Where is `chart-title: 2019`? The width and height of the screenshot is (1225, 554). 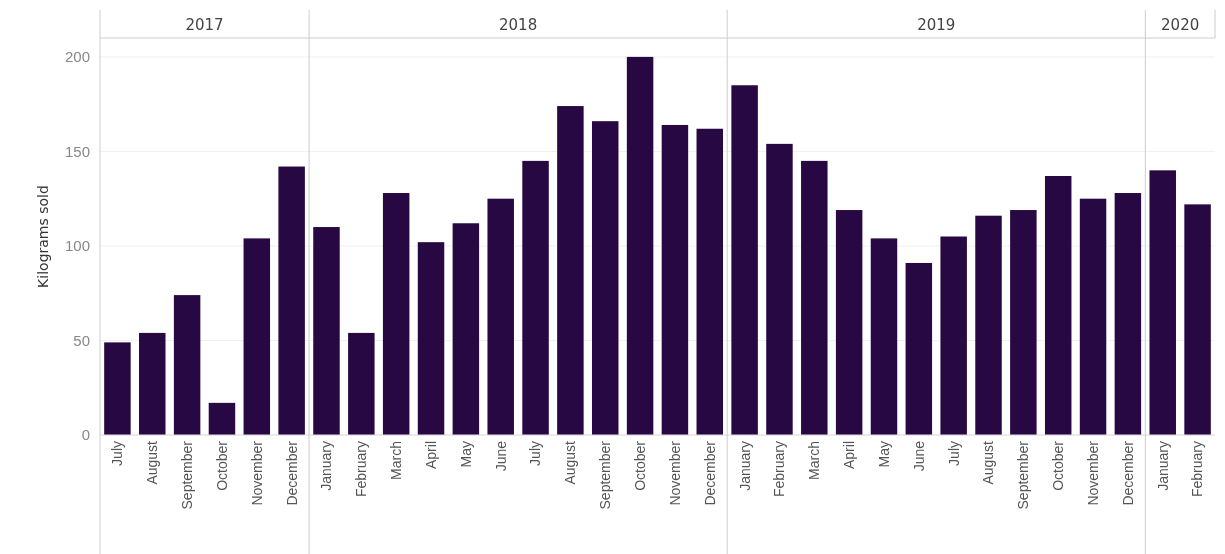
chart-title: 2019 is located at coordinates (936, 25).